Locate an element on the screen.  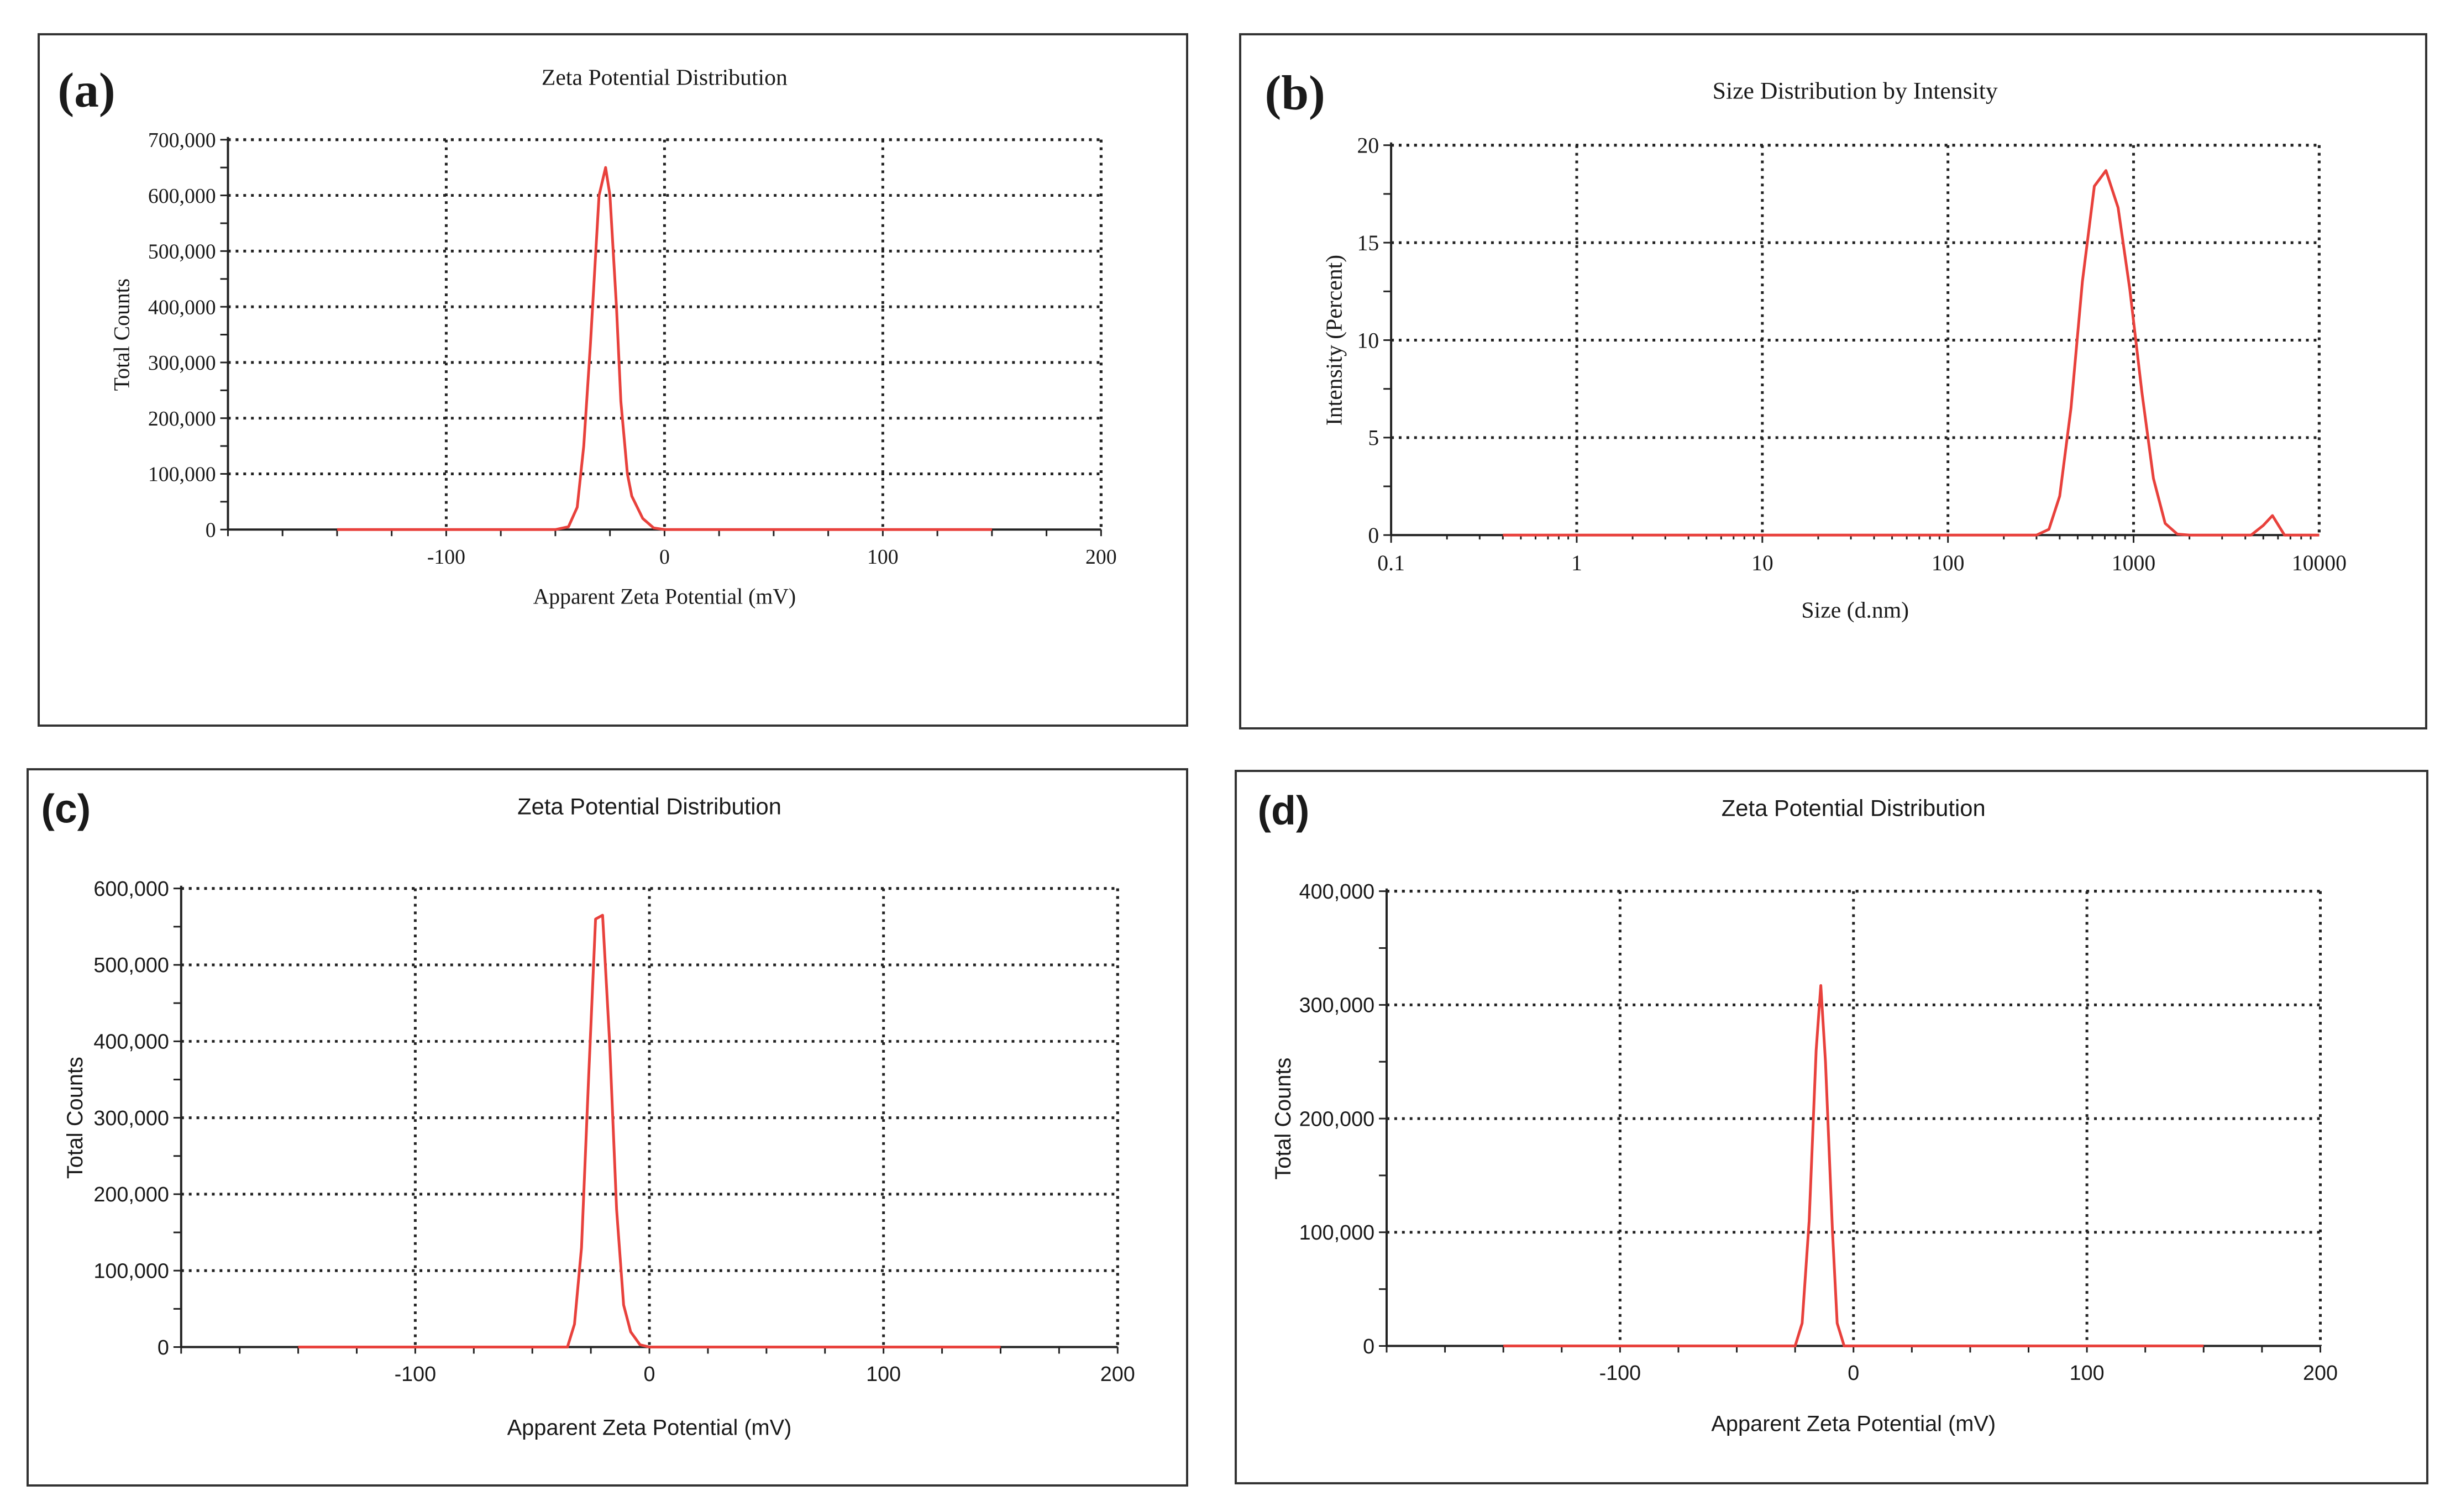
x-tick-label: 10000 is located at coordinates (2319, 563).